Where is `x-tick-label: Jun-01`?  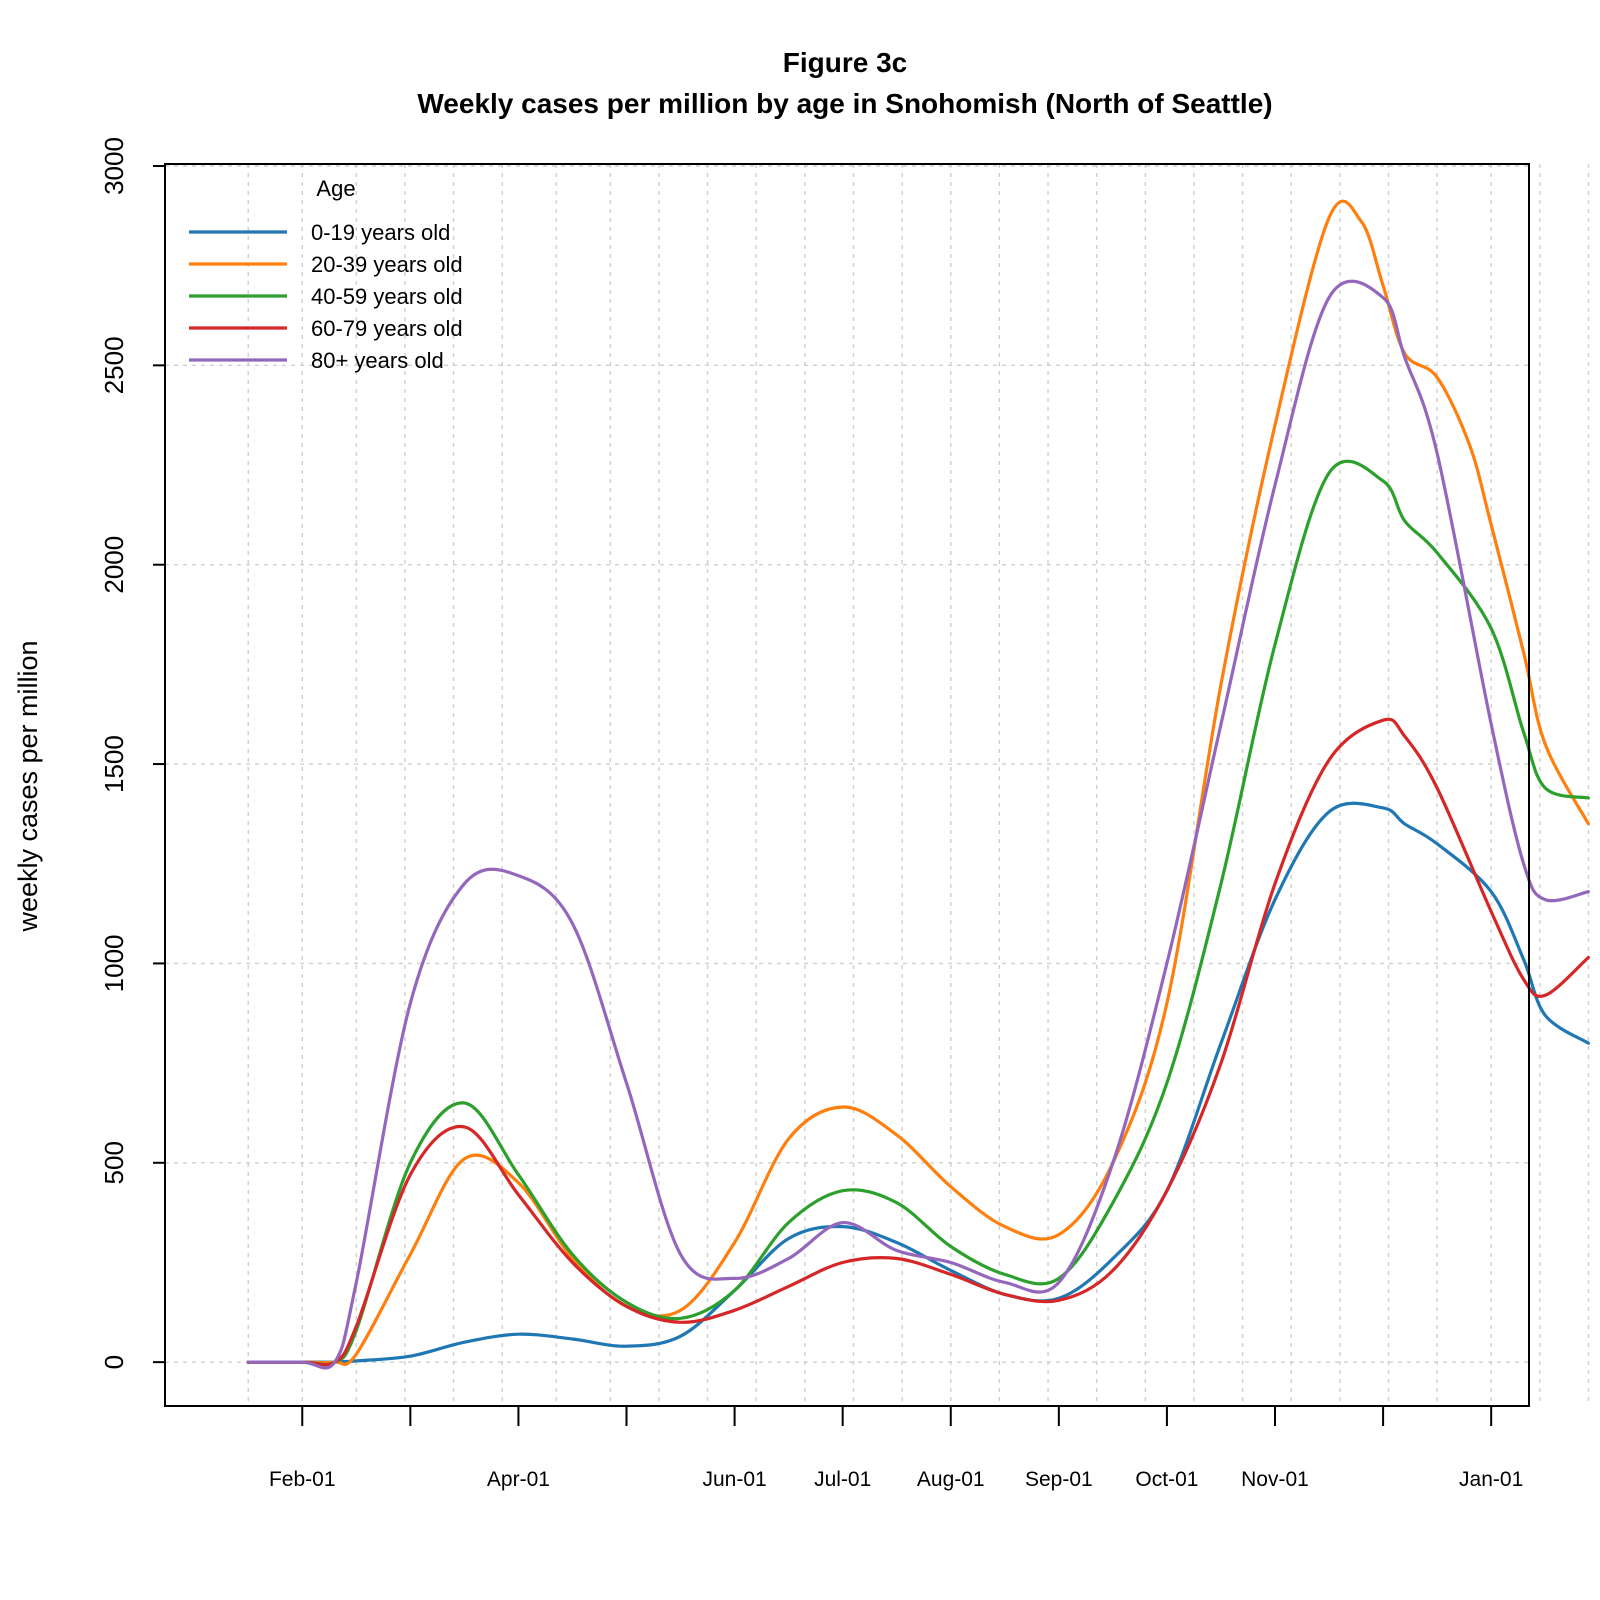 x-tick-label: Jun-01 is located at coordinates (734, 1479).